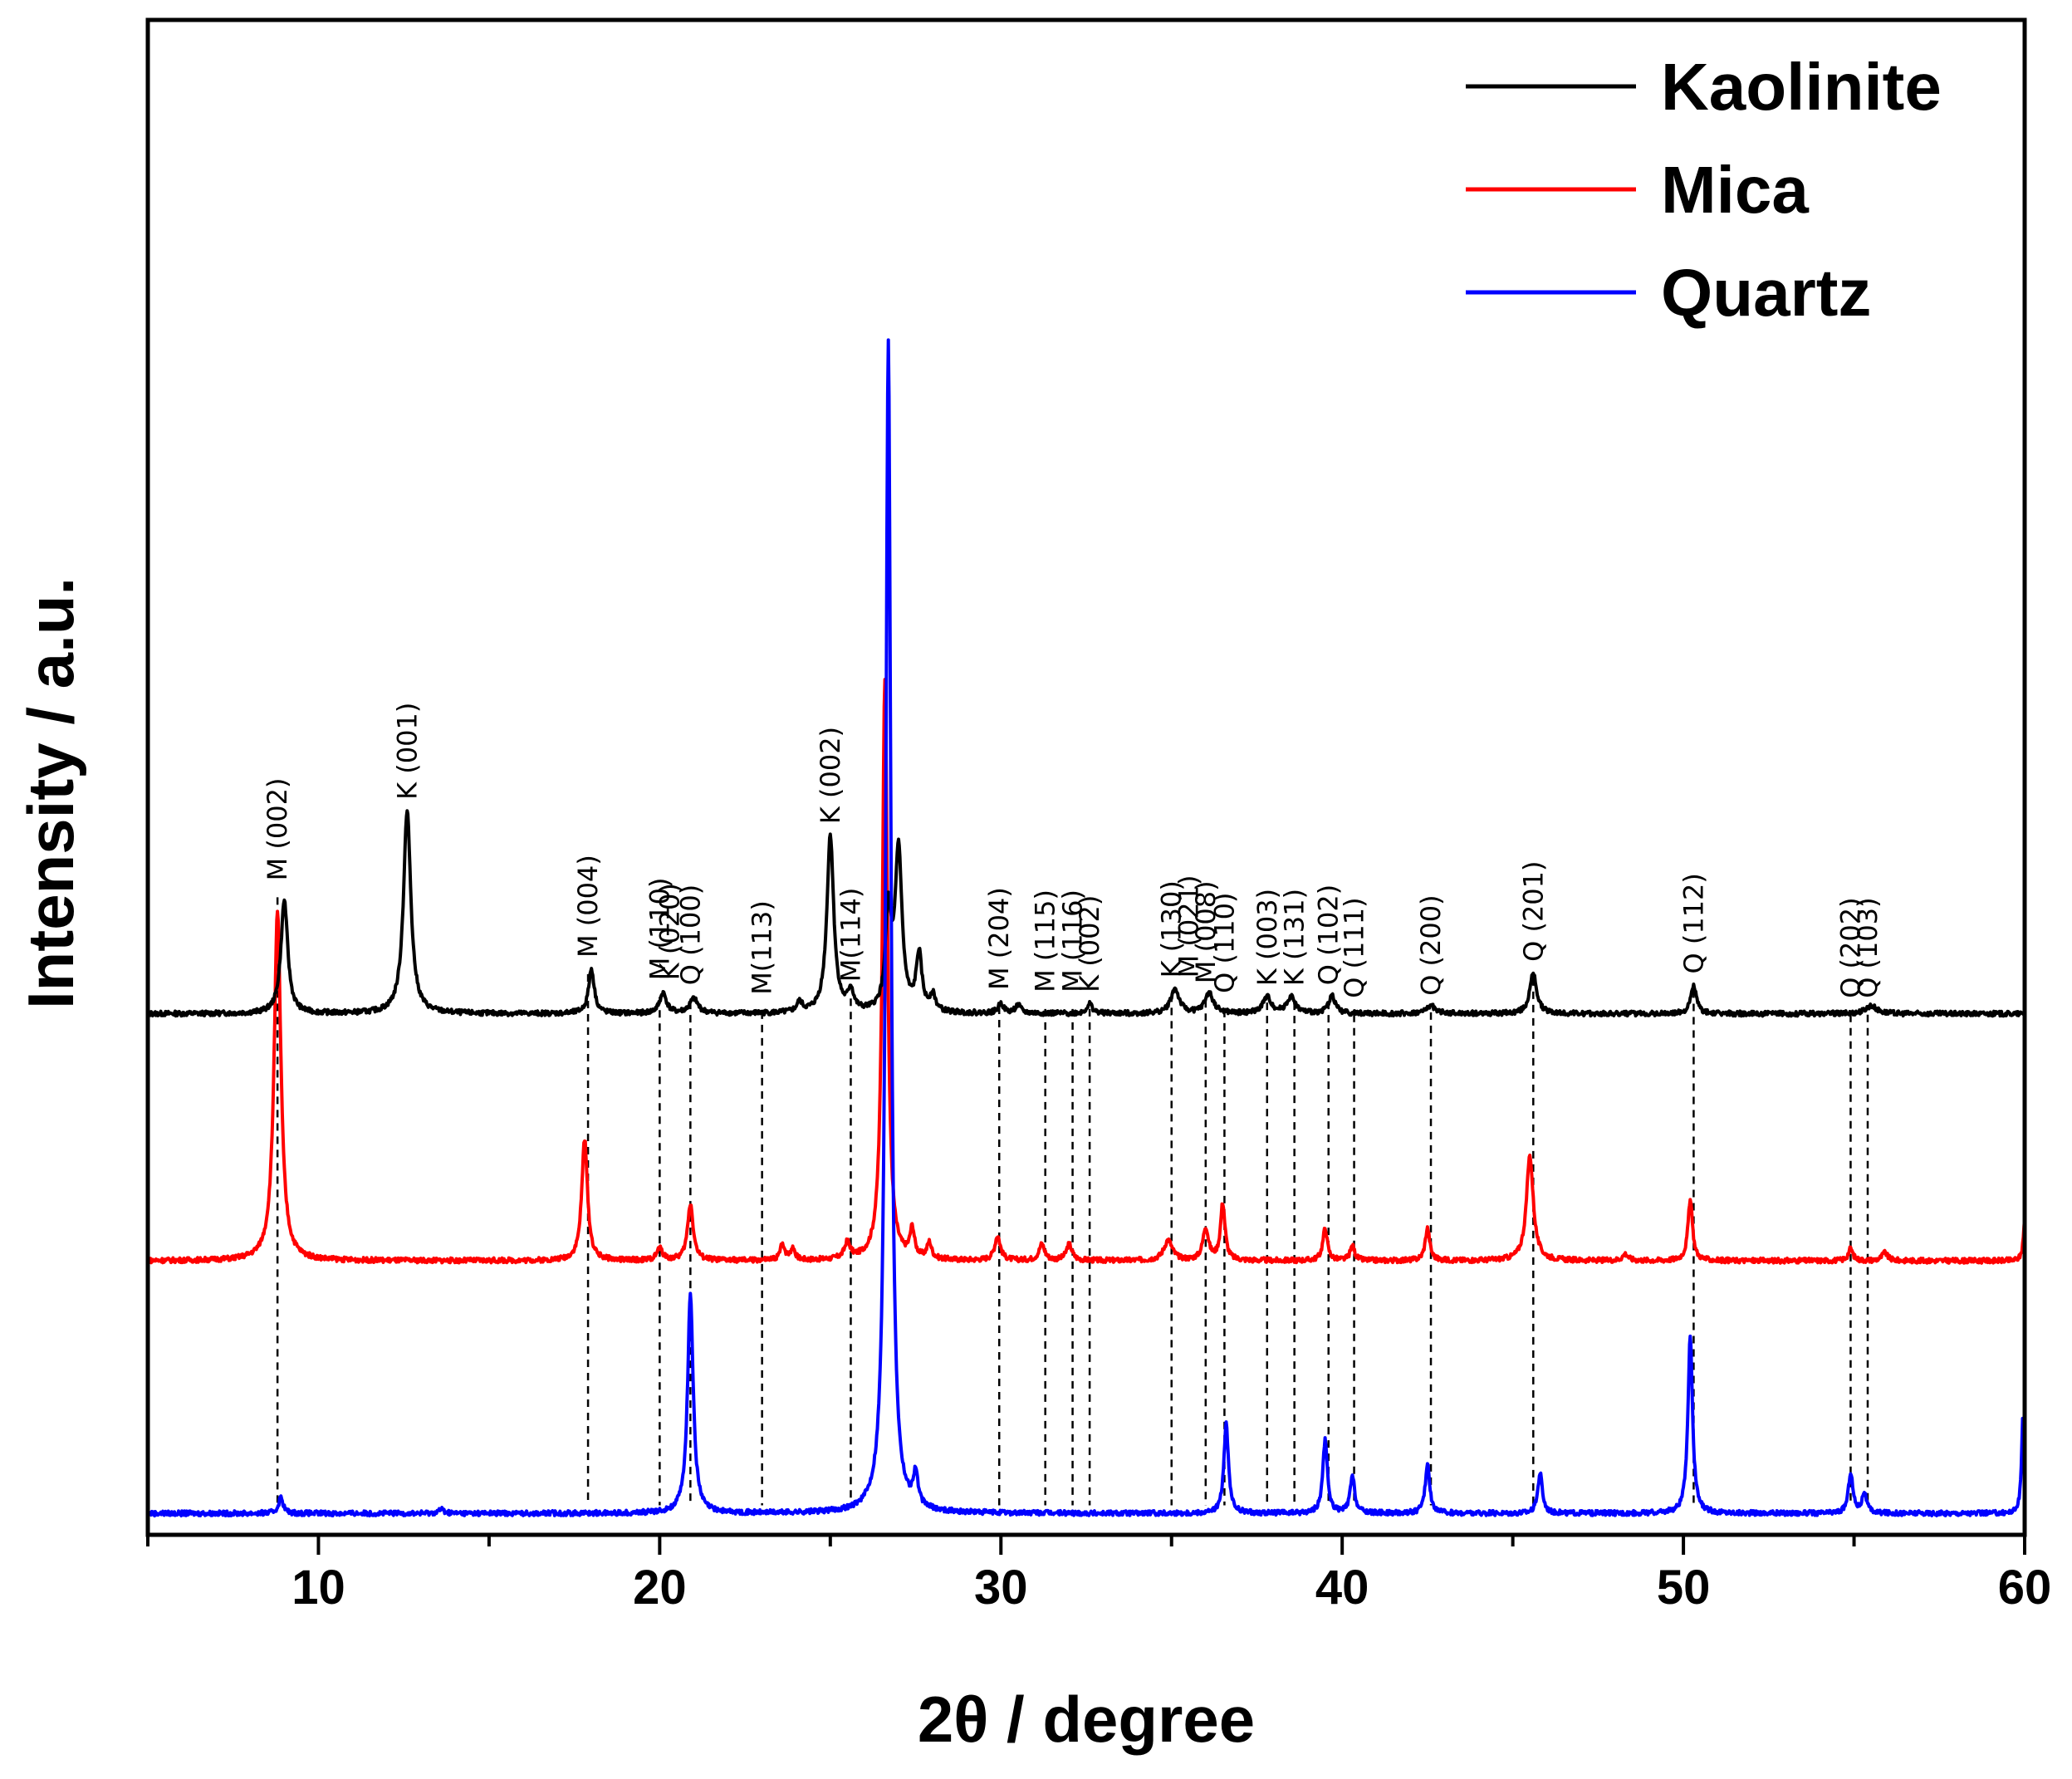  Describe the element at coordinates (670, 931) in the screenshot. I see `peak-label: K (020)` at that location.